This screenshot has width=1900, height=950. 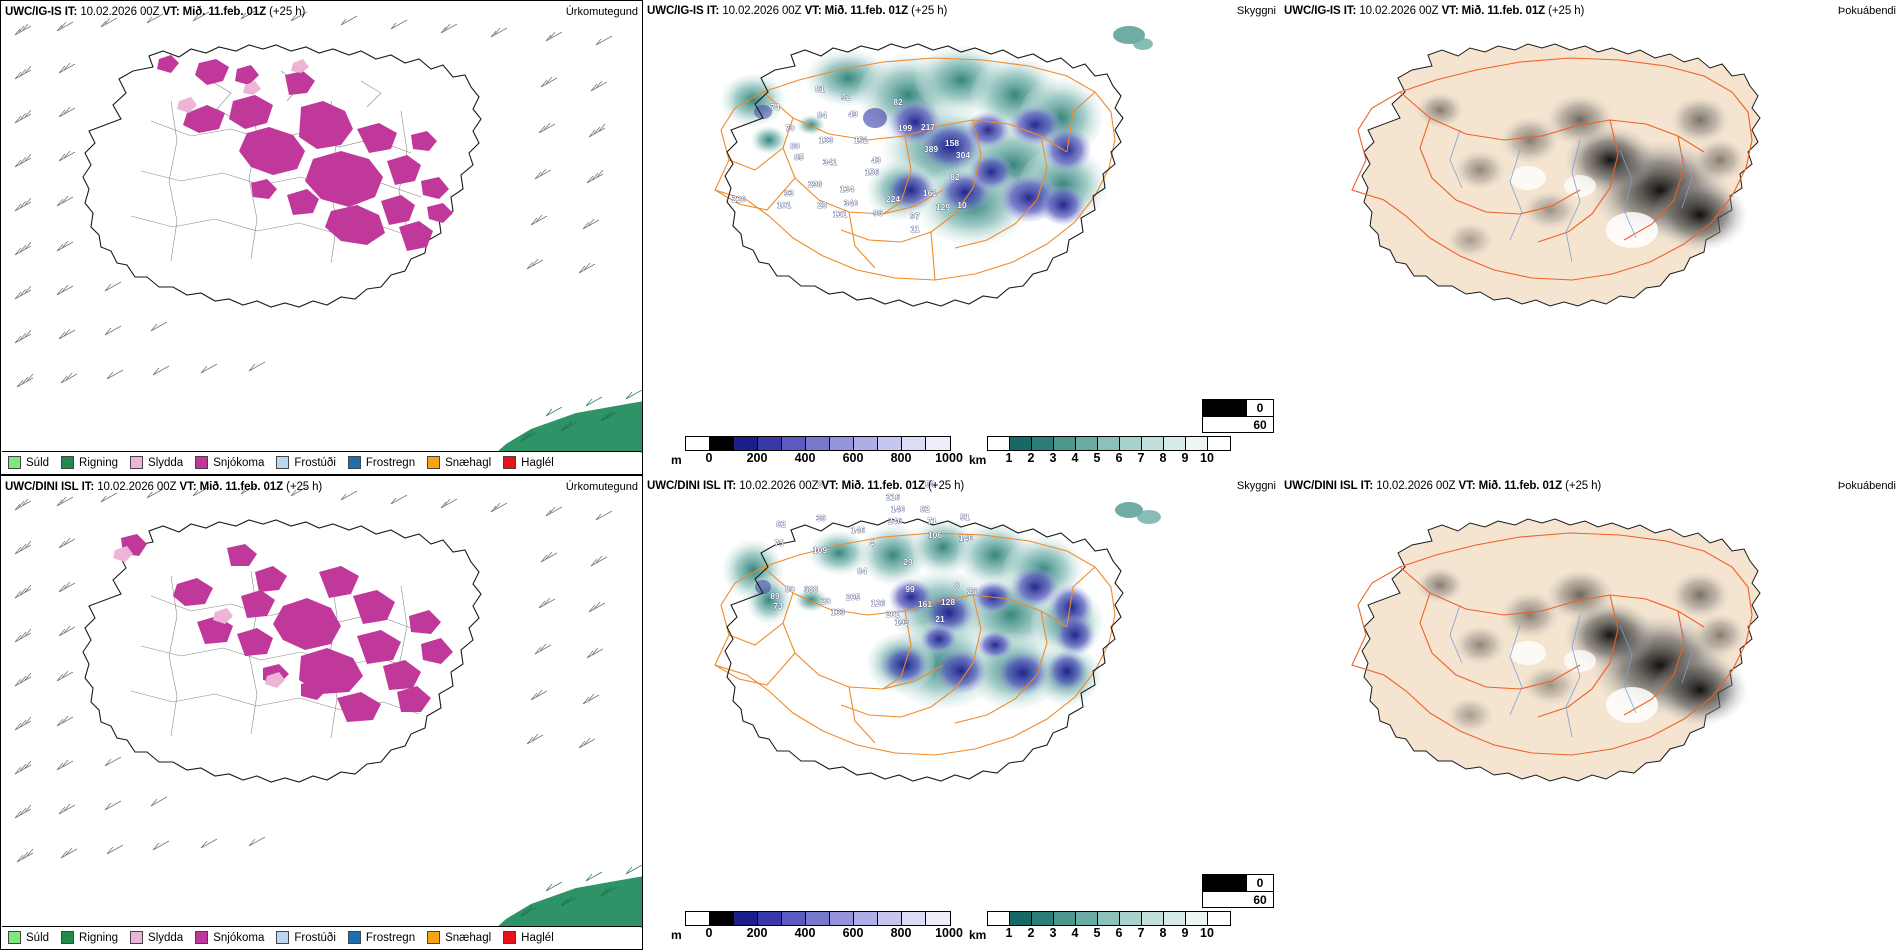 What do you see at coordinates (851, 203) in the screenshot?
I see `station-value: 340` at bounding box center [851, 203].